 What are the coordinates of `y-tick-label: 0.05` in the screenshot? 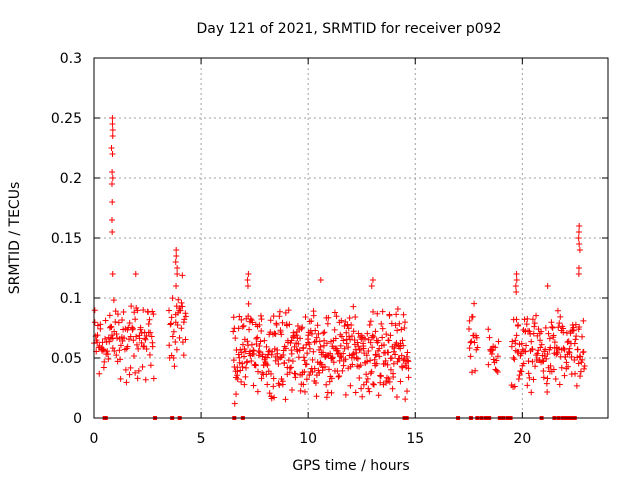 It's located at (66, 359).